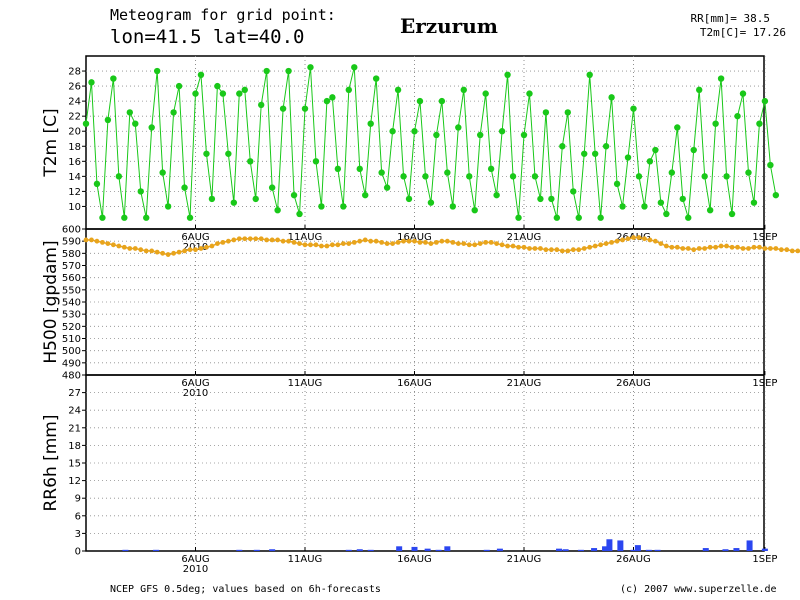  Describe the element at coordinates (51, 301) in the screenshot. I see `y-axis-label-h500: H500 [gpdam]` at that location.